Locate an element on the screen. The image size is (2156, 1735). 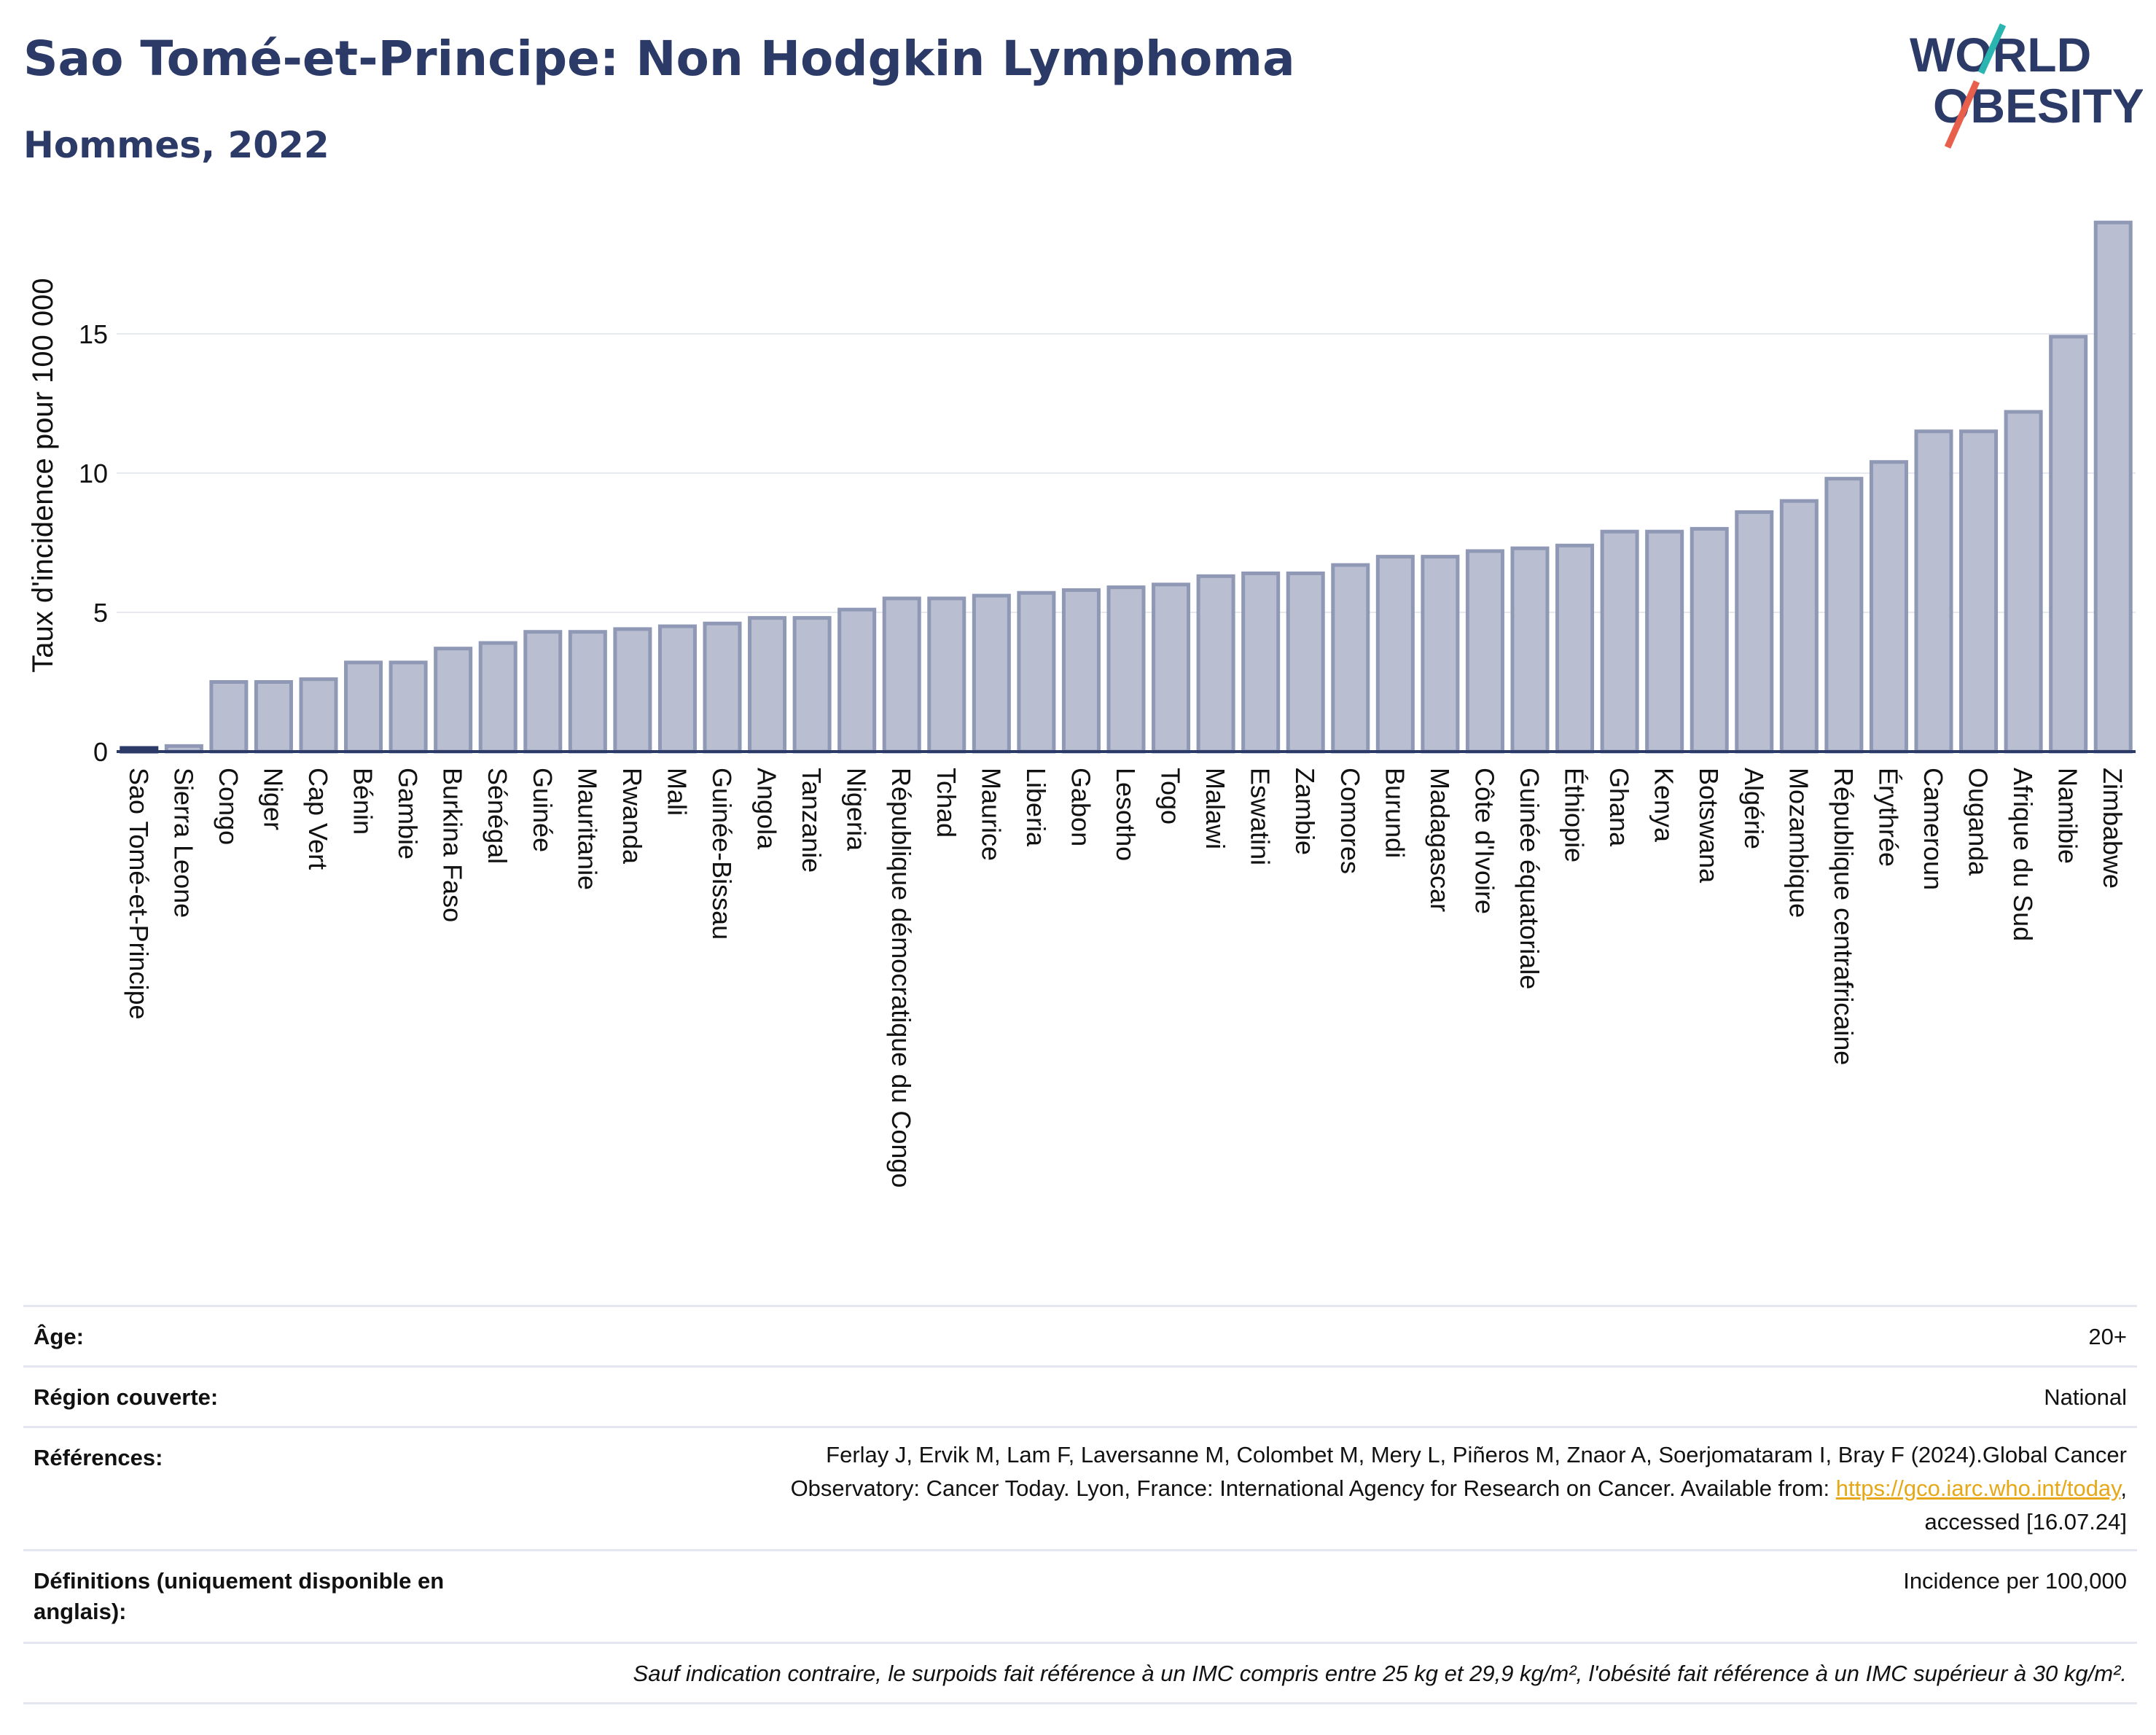
y-tick-labels: 0 5 10 15 is located at coordinates (94, 543).